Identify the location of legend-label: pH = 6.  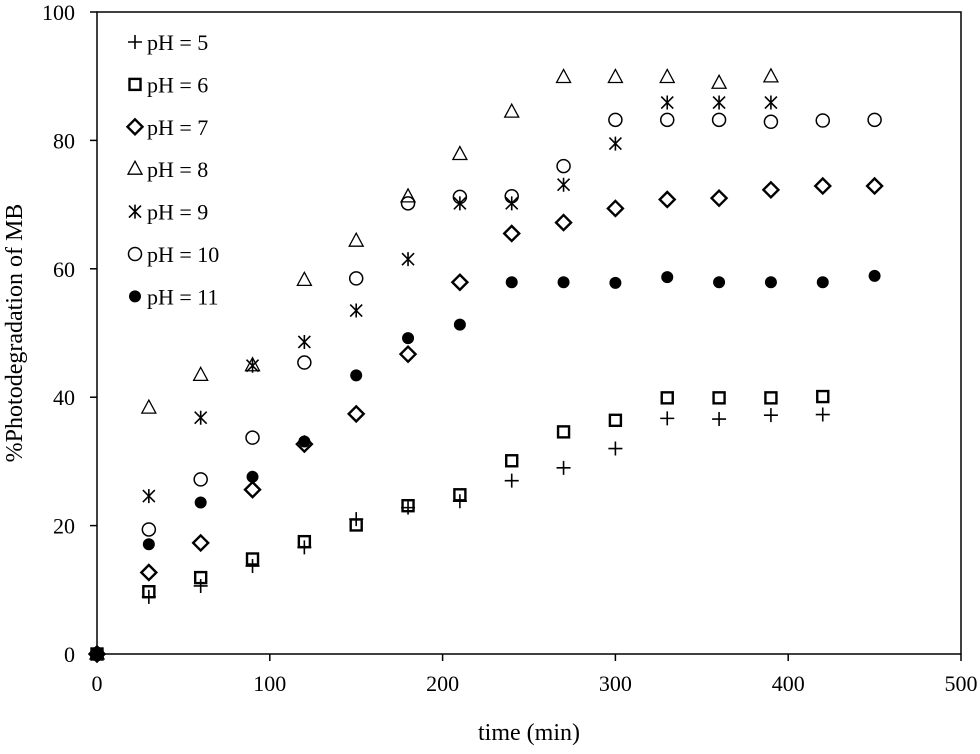
(177, 84).